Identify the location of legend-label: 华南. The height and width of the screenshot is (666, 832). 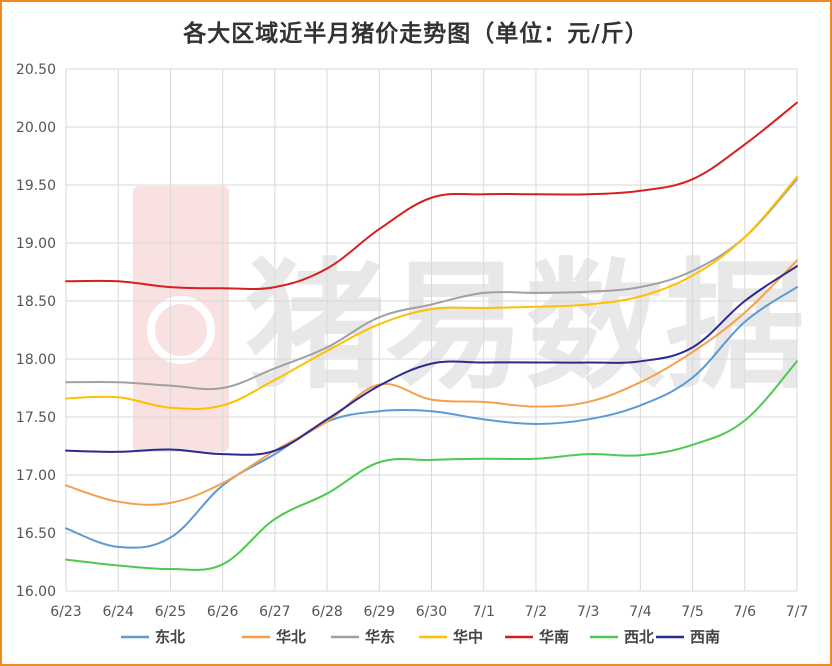
(554, 637).